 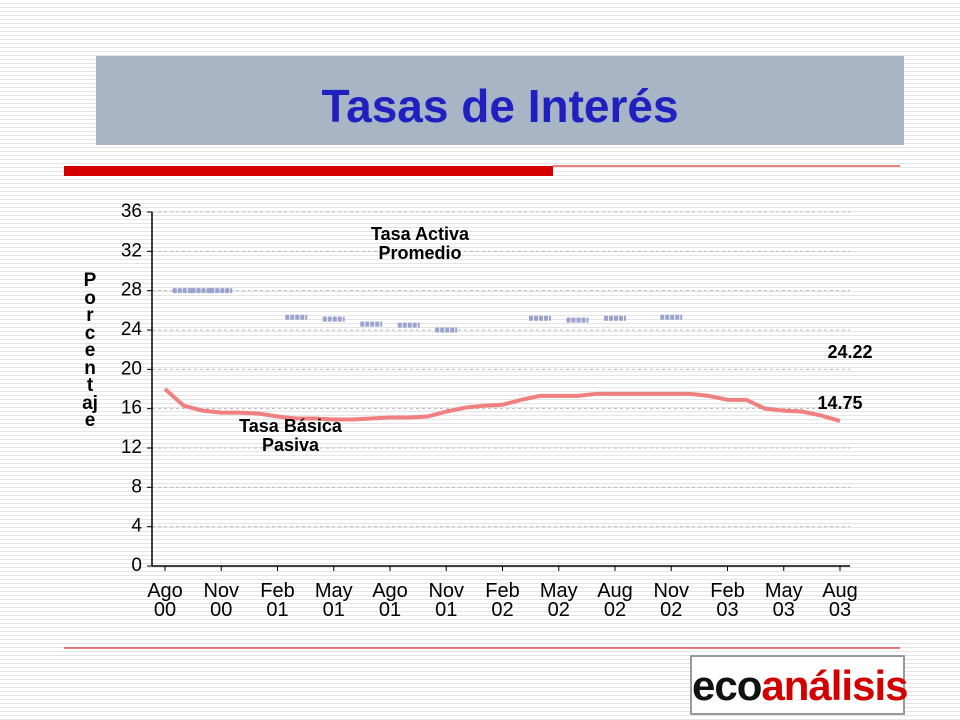 I want to click on annotation: 24.22, so click(x=850, y=352).